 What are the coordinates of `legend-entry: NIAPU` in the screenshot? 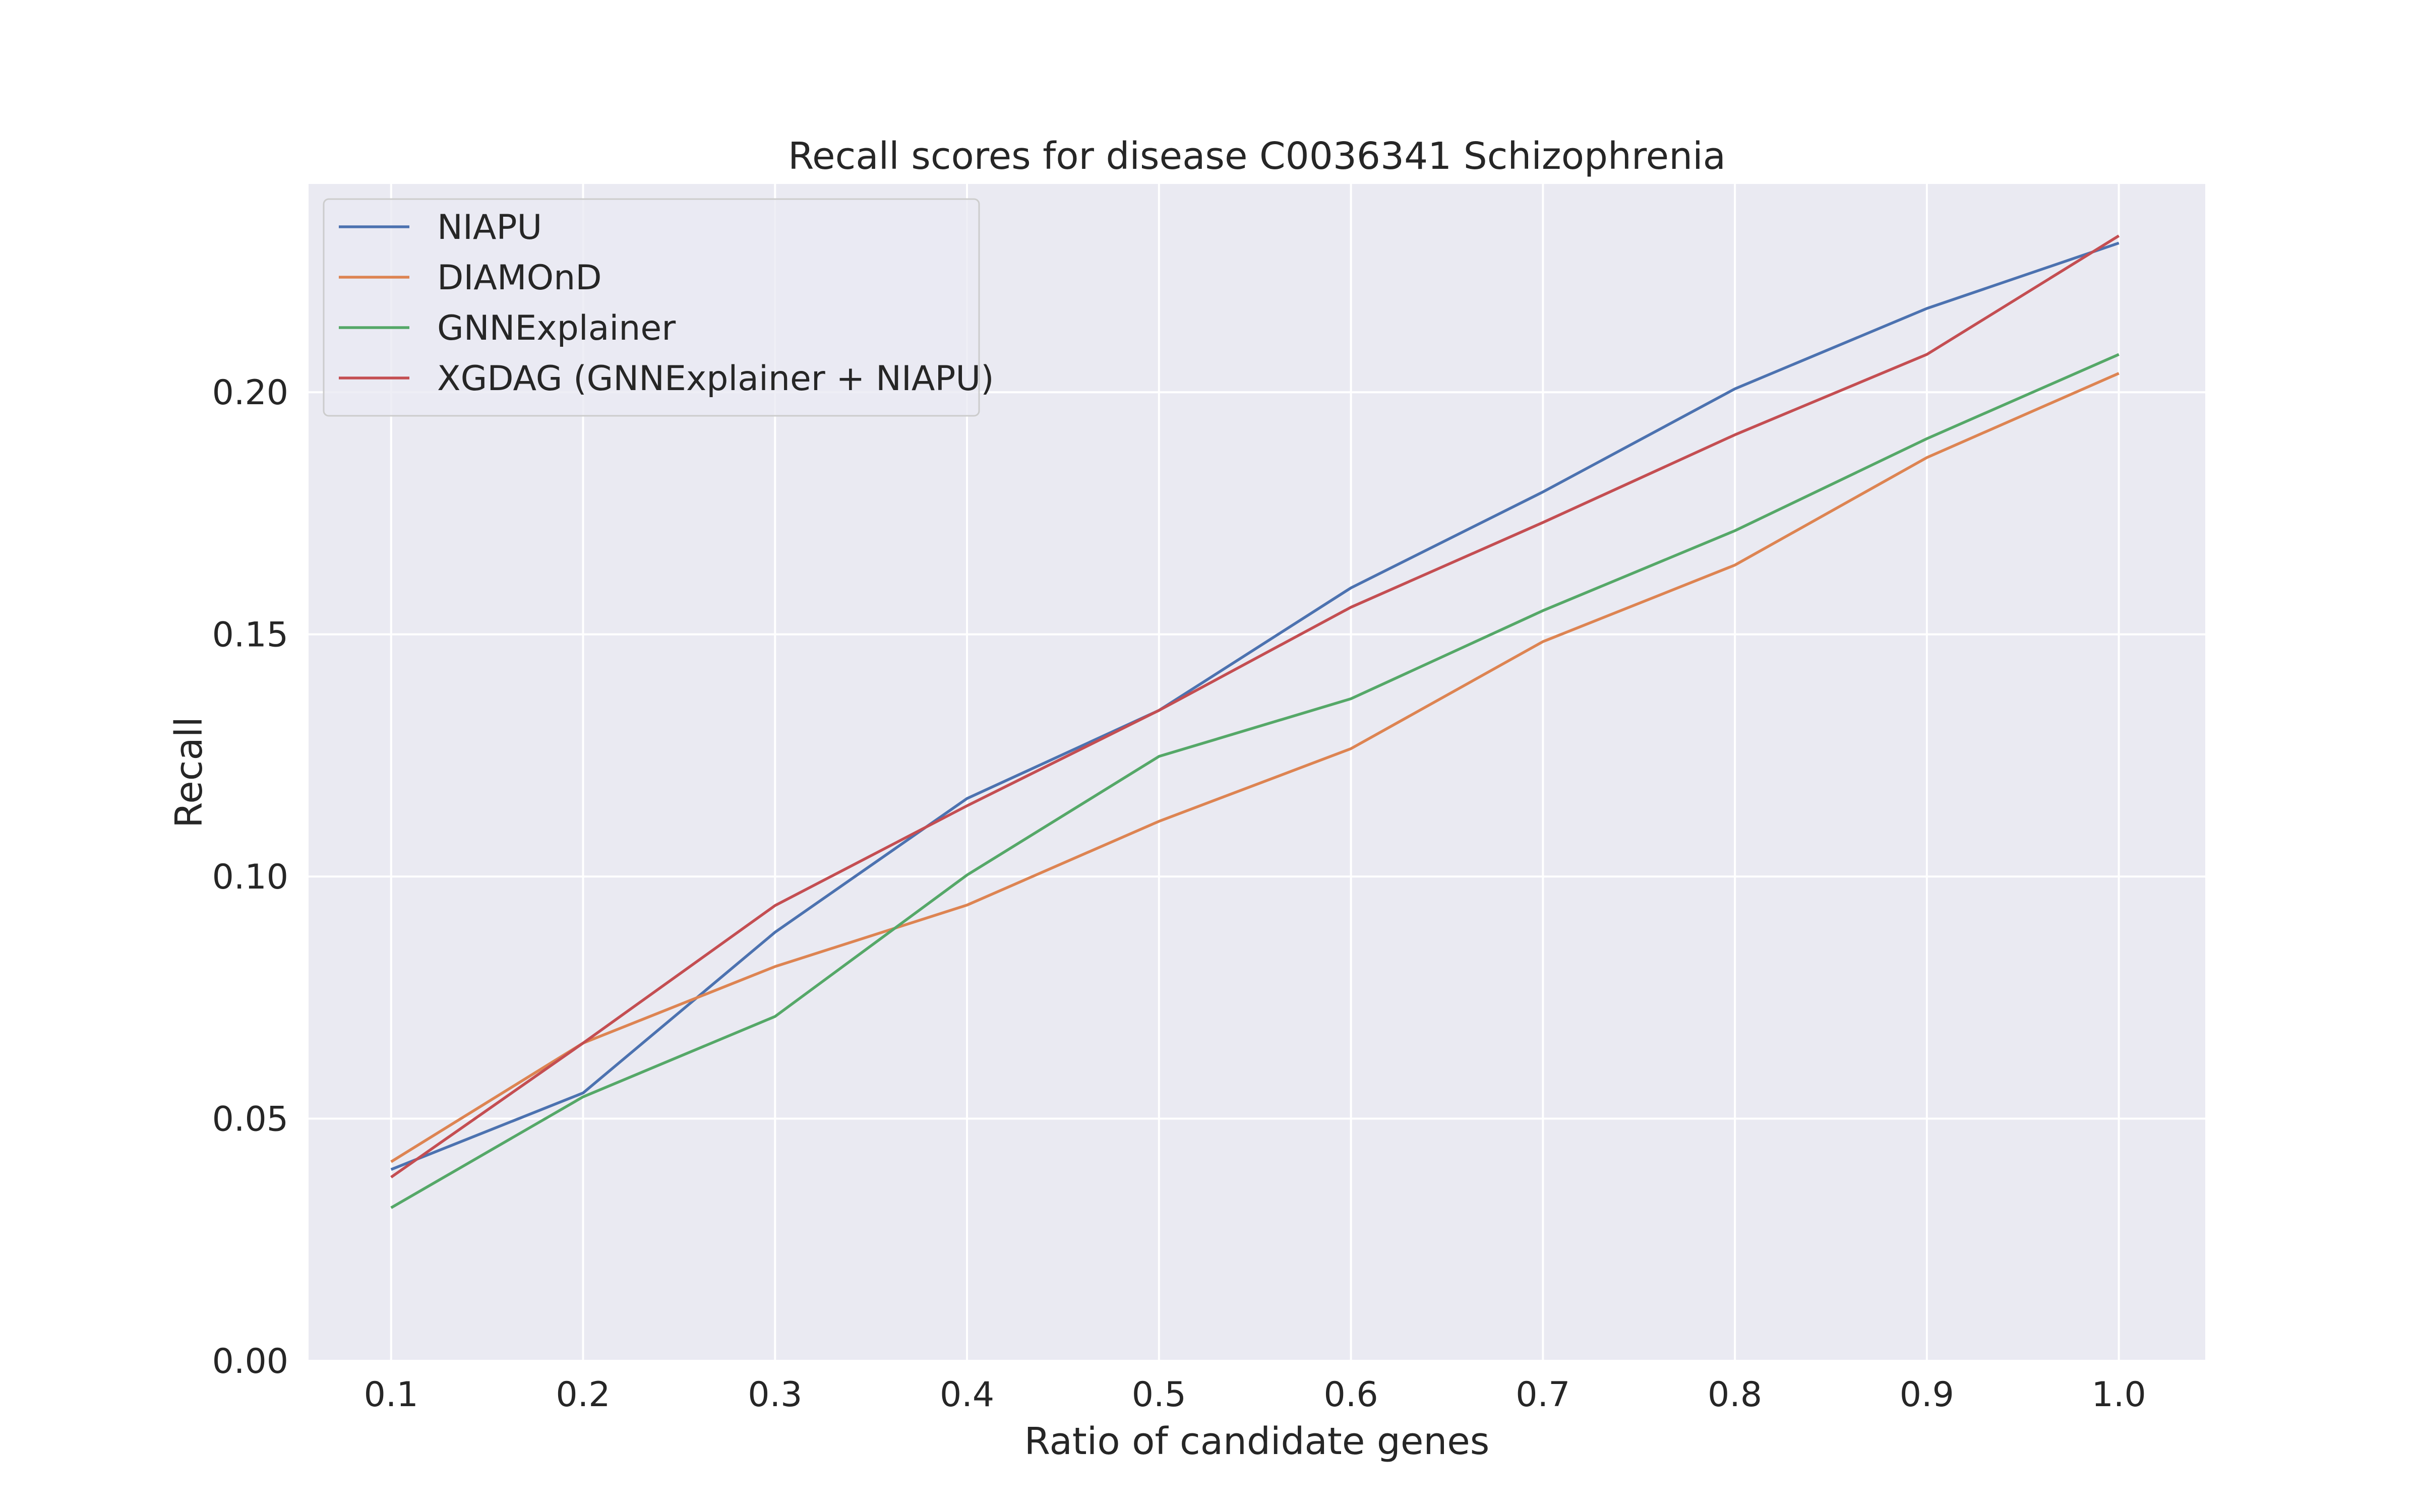 It's located at (440, 228).